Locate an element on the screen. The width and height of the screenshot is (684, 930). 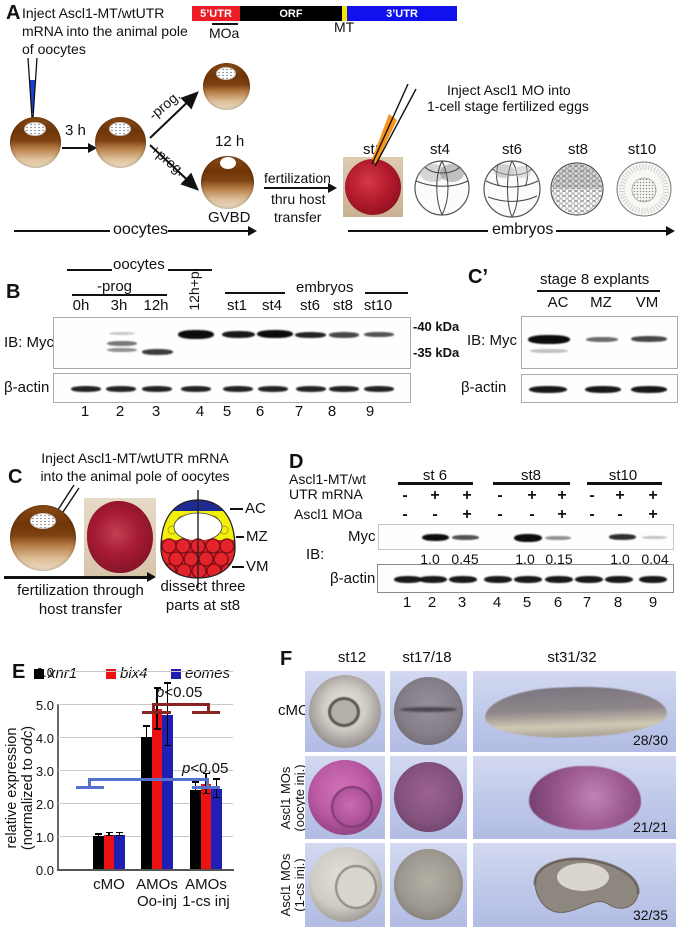
d-ib-label: IB: is located at coordinates (315, 554).